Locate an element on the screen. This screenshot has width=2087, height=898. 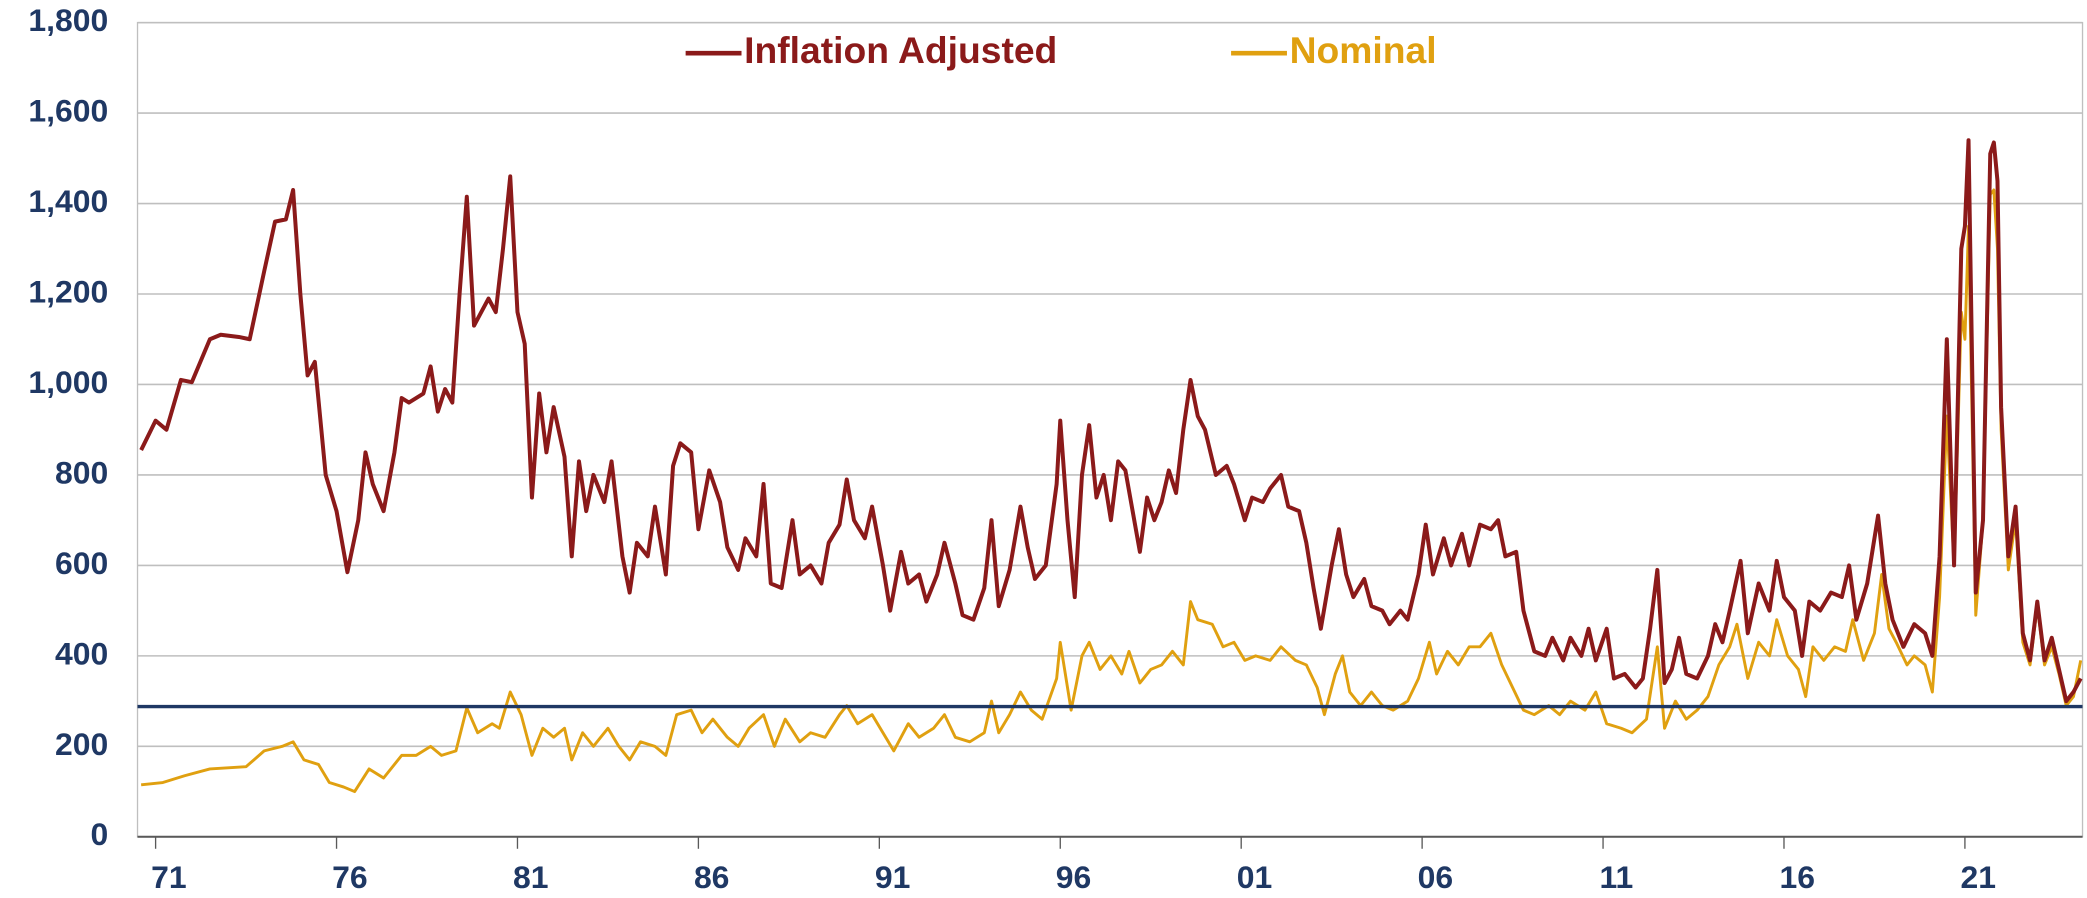
y-tick-label: 400 is located at coordinates (81, 653).